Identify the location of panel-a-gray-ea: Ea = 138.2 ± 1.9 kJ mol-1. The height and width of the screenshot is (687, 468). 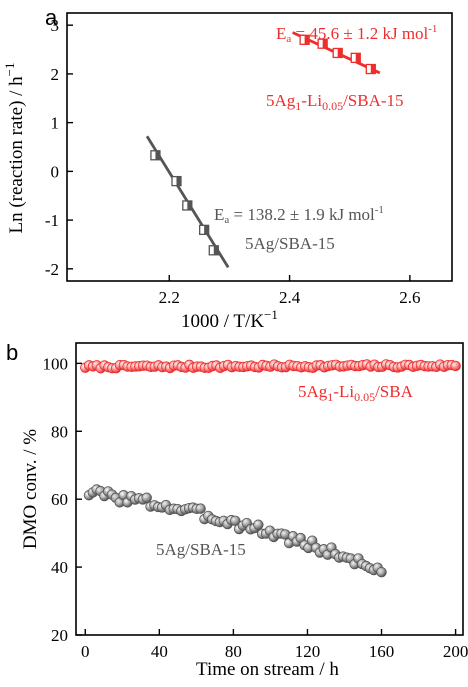
(299, 215).